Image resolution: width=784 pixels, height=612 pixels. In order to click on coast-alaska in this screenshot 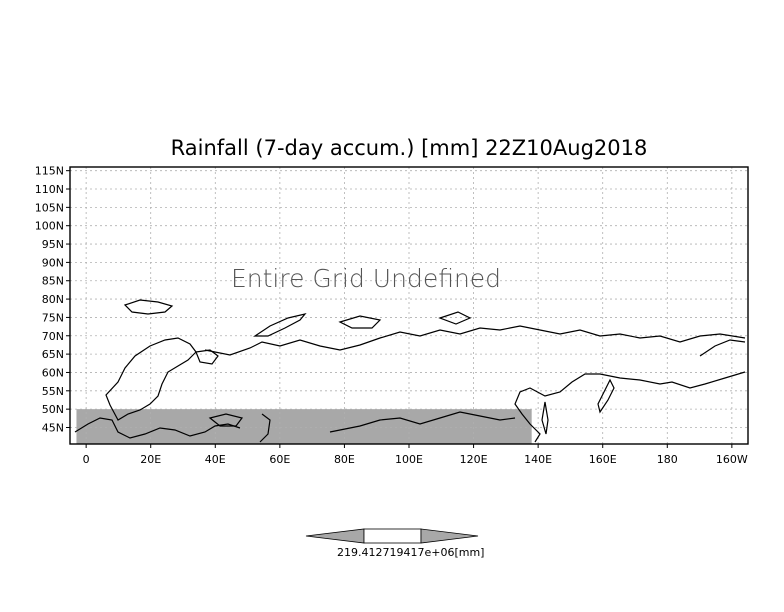, I will do `click(722, 348)`.